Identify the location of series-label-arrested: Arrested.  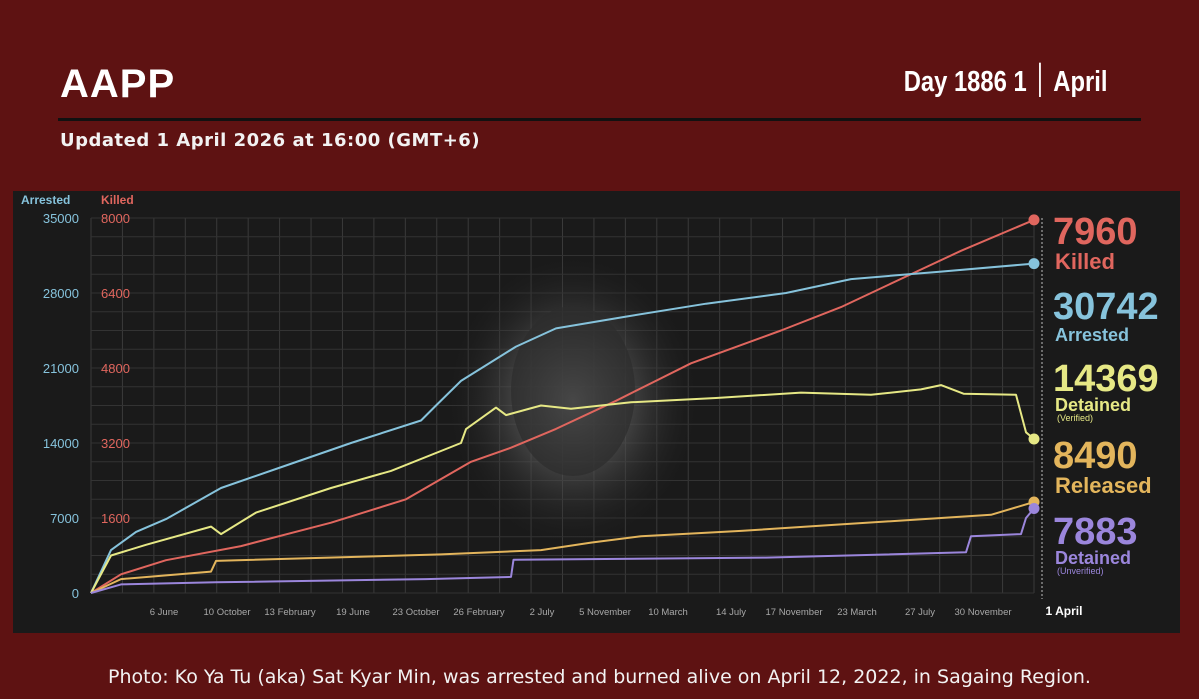
(1092, 335).